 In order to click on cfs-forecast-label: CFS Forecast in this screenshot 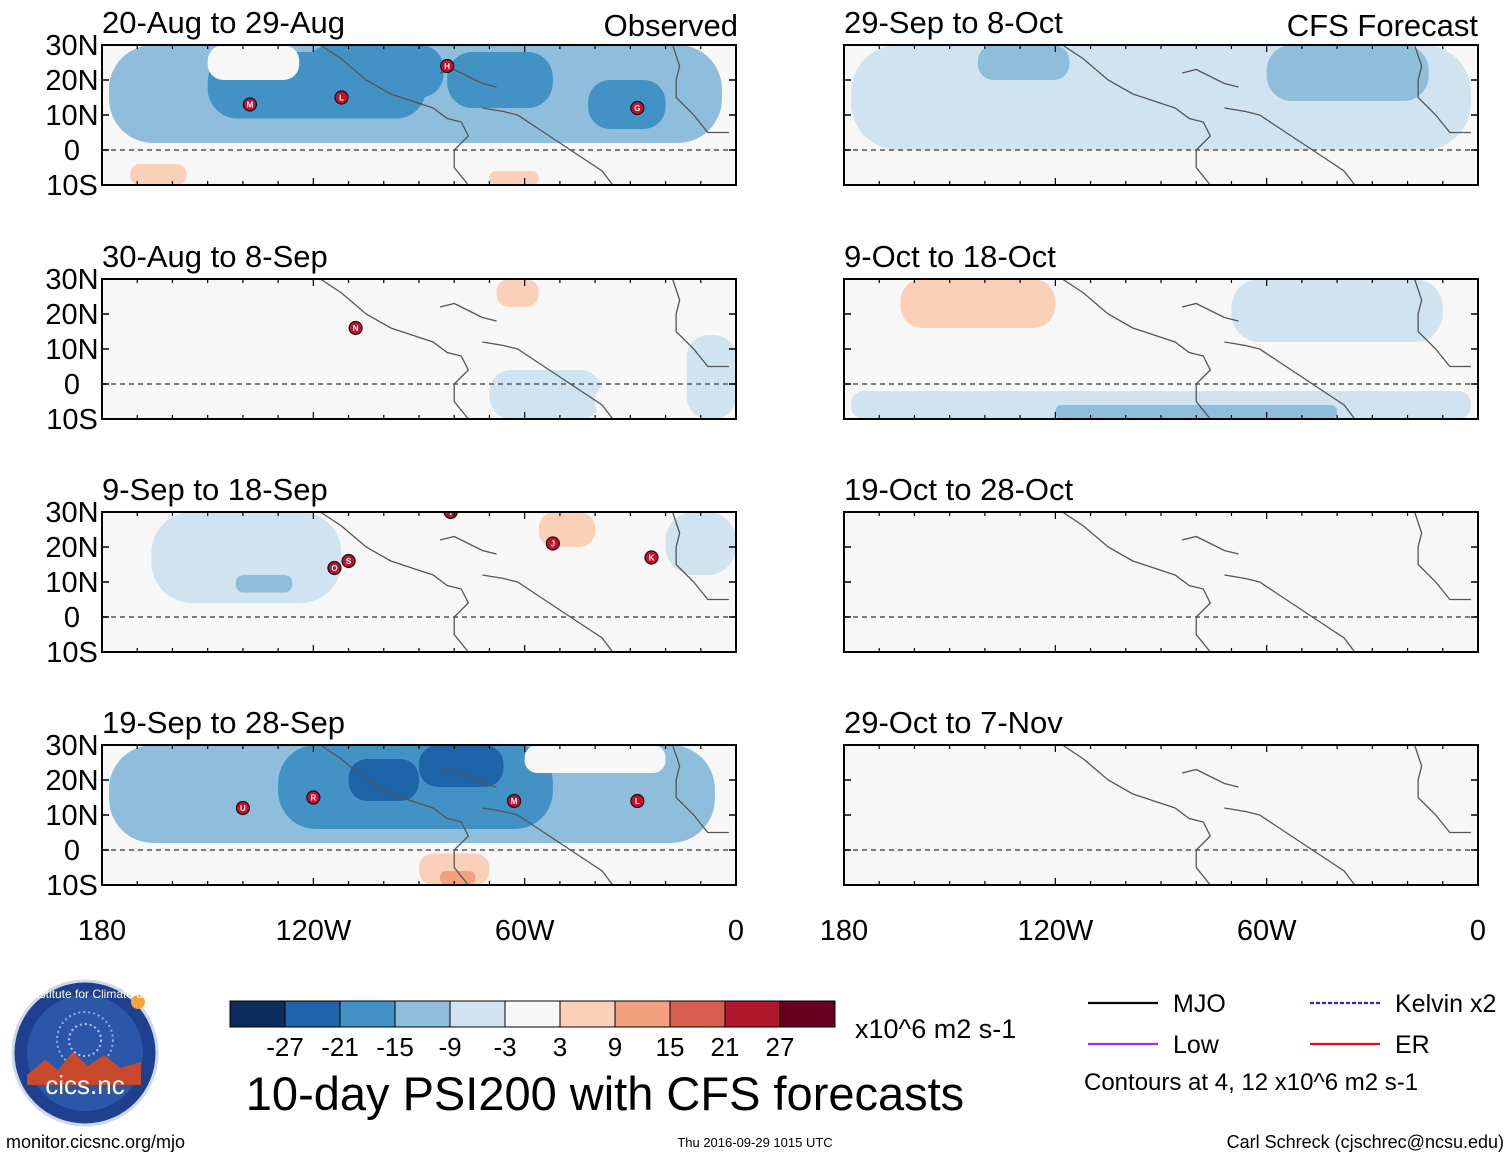, I will do `click(1383, 25)`.